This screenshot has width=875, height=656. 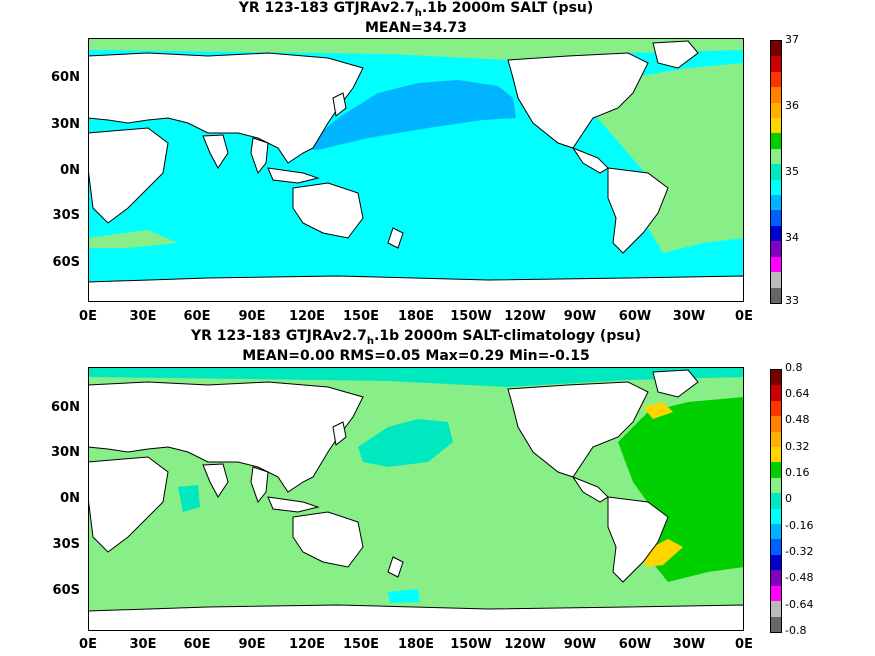 I want to click on panel1-colorbar, so click(x=776, y=172).